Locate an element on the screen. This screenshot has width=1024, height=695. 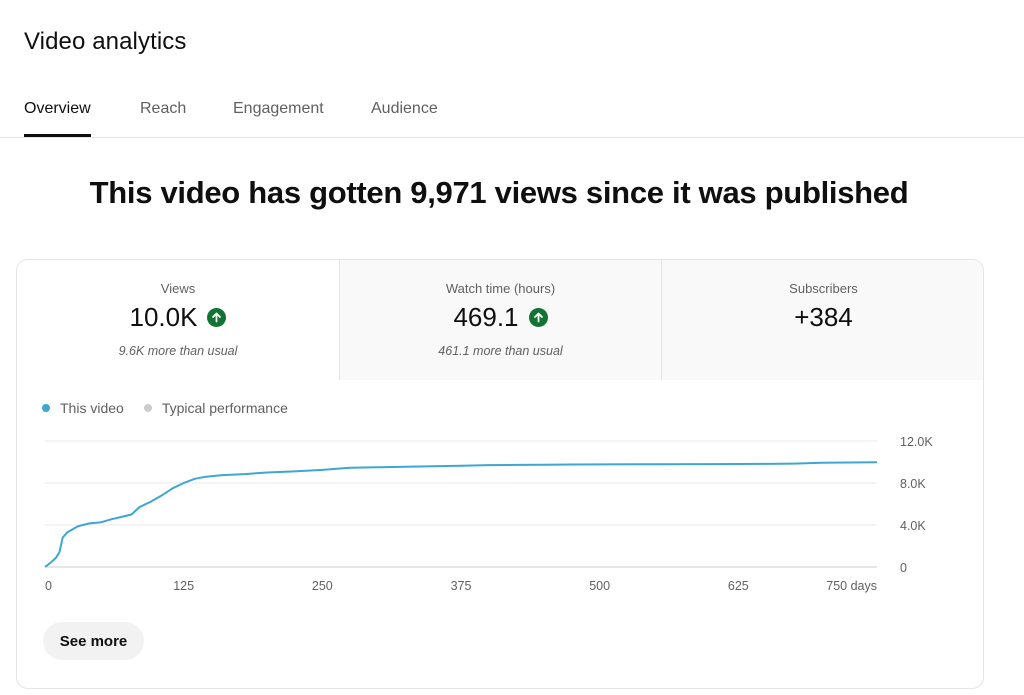
metric-comparison: 461.1 more than usual is located at coordinates (500, 351).